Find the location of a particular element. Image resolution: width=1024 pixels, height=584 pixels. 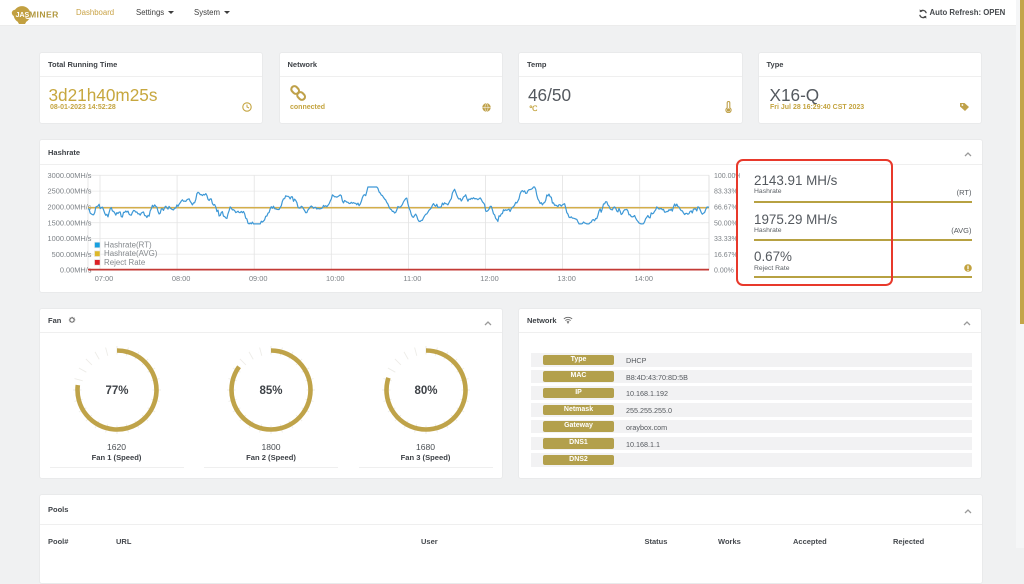

svg-text: 2000.00MH/s is located at coordinates (70, 207).